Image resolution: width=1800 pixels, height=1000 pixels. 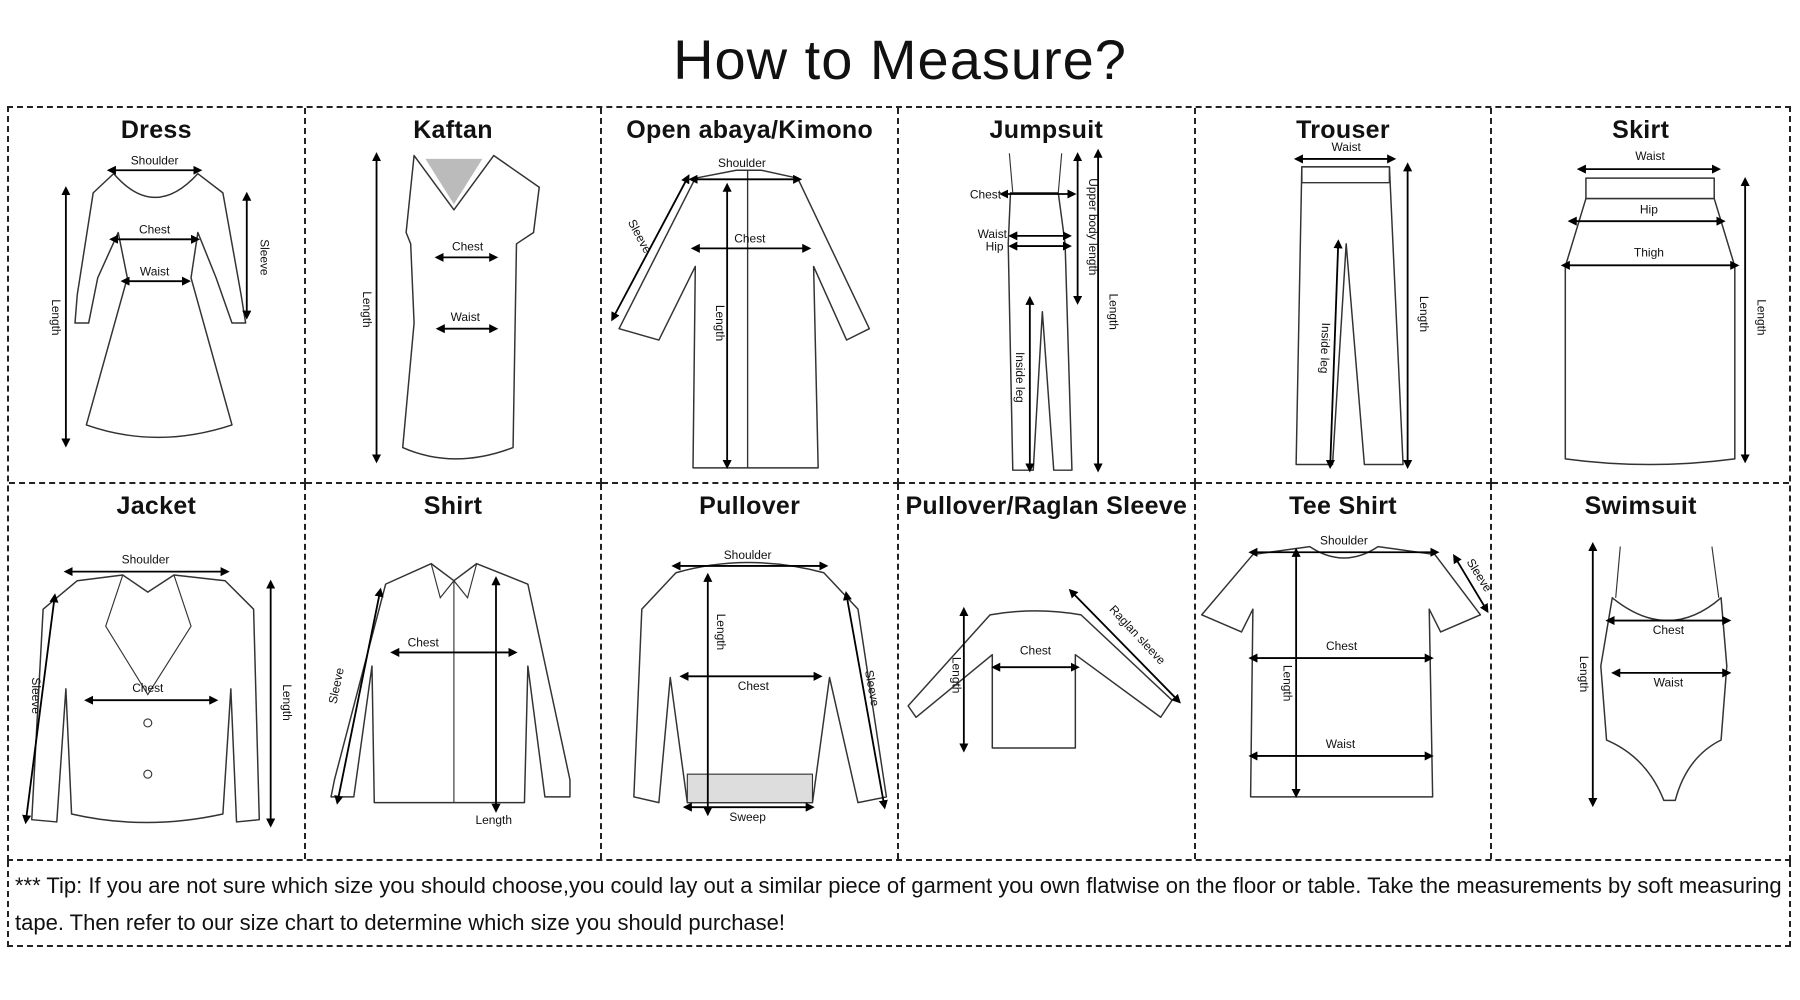 What do you see at coordinates (900, 59) in the screenshot?
I see `page-title: How to Measure?` at bounding box center [900, 59].